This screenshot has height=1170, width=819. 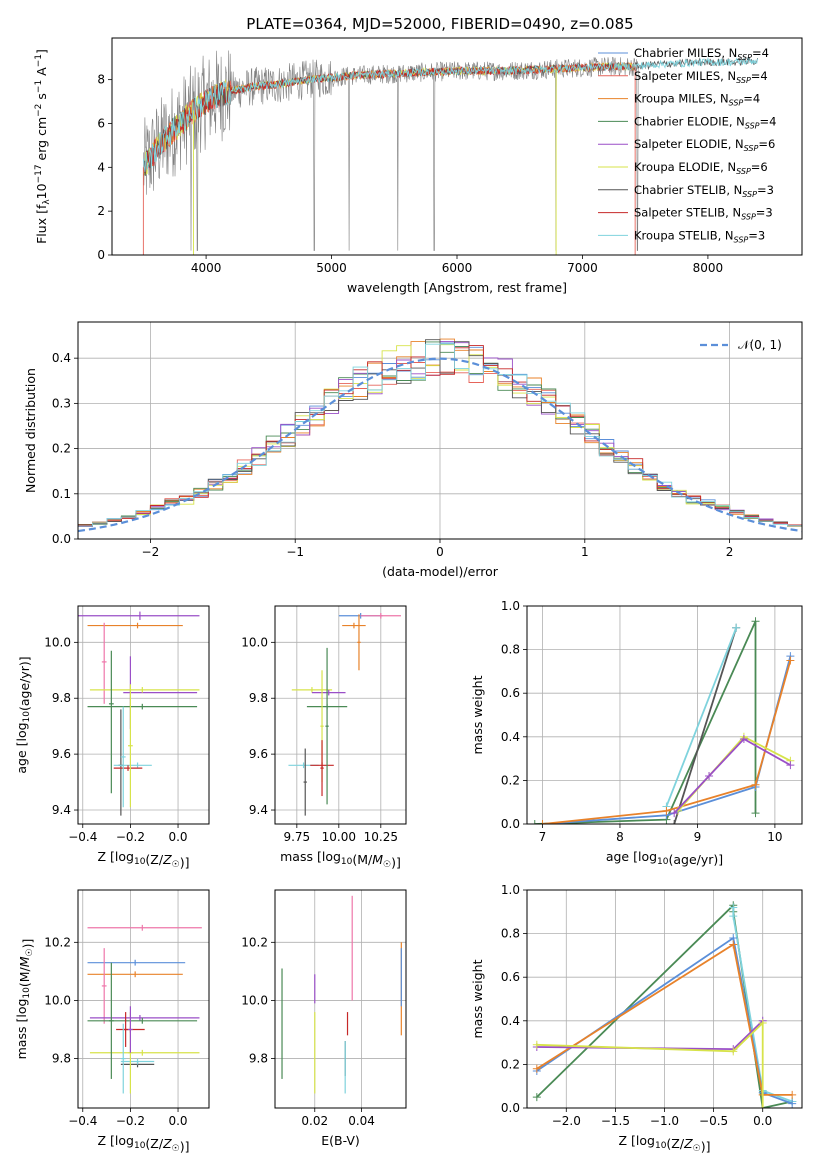 I want to click on spectrum-ylabel: Flux [fλ10−17 erg cm−2 s−1 A−1], so click(x=43, y=146).